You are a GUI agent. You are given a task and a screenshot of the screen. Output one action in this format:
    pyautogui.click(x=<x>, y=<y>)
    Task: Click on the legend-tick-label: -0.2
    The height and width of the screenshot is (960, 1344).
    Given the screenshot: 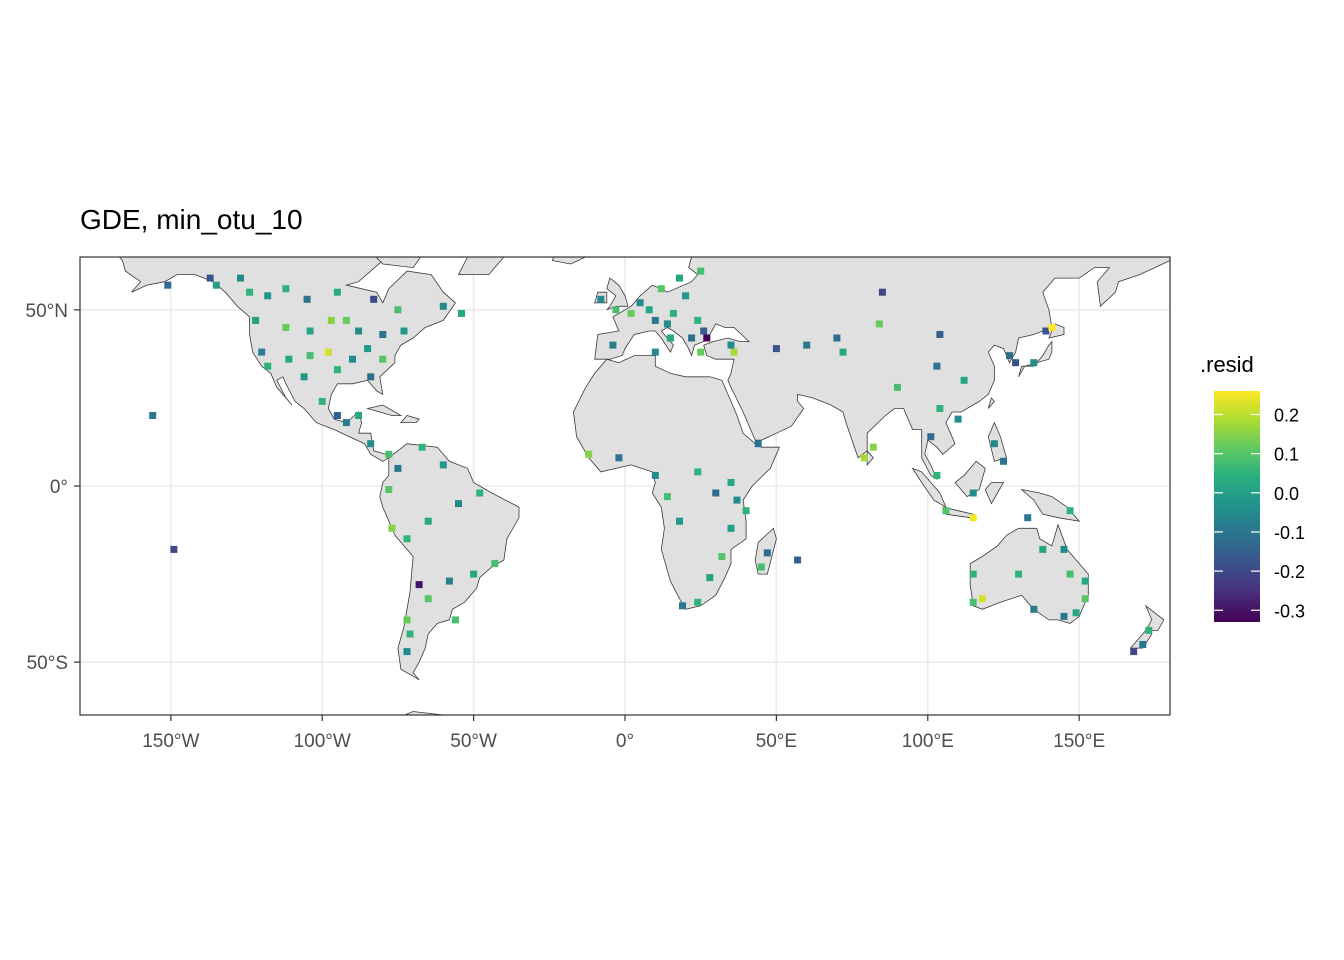 What is the action you would take?
    pyautogui.click(x=1289, y=572)
    